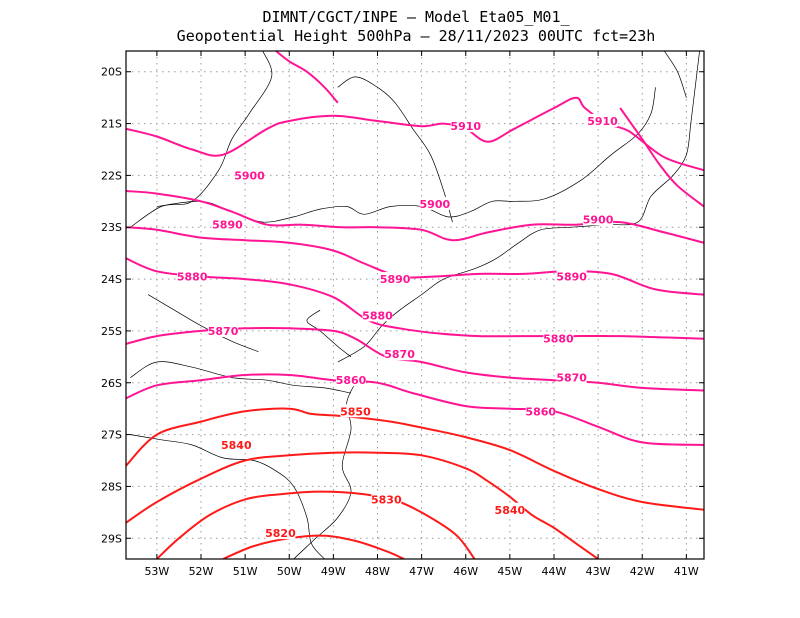 The image size is (800, 618). I want to click on y-tick-label: 20S, so click(111, 72).